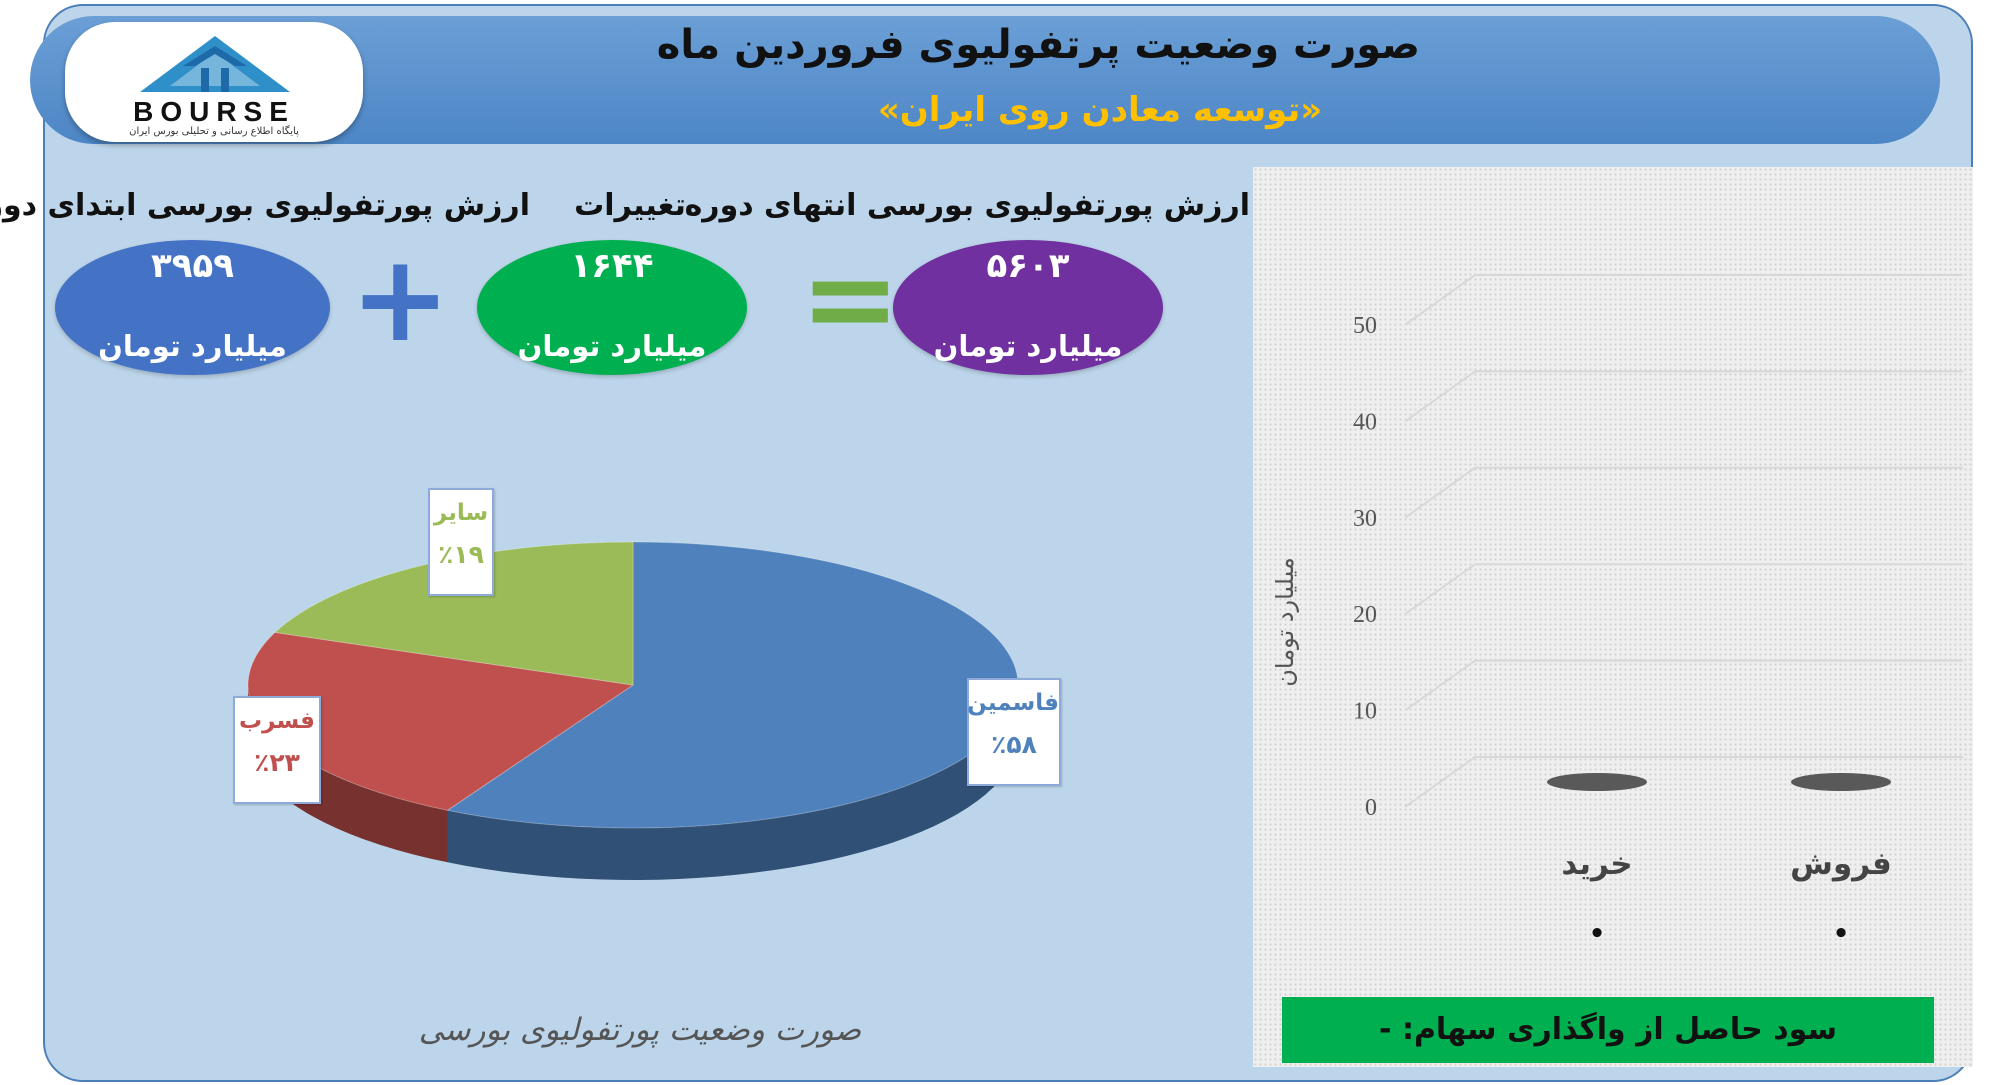  I want to click on end-value-unit: میلیارد تومان, so click(1028, 346).